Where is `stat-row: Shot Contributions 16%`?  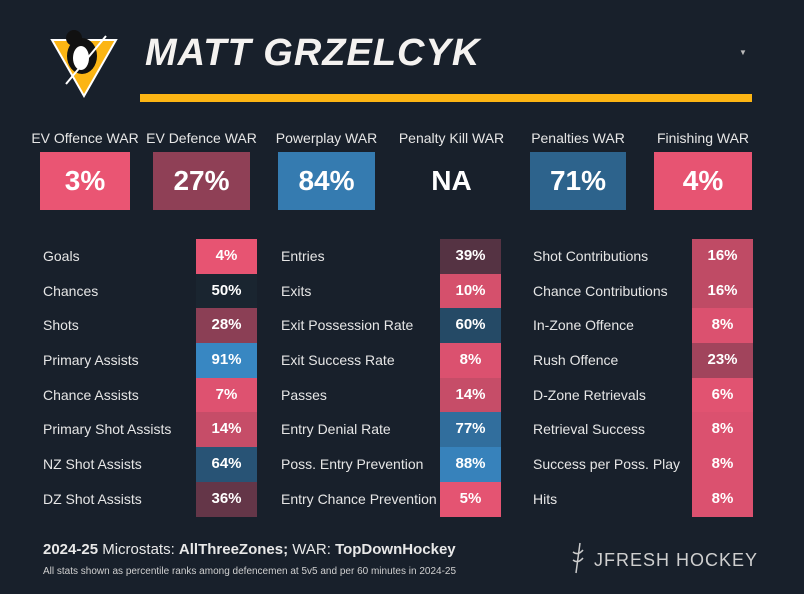
stat-row: Shot Contributions 16% is located at coordinates (643, 256).